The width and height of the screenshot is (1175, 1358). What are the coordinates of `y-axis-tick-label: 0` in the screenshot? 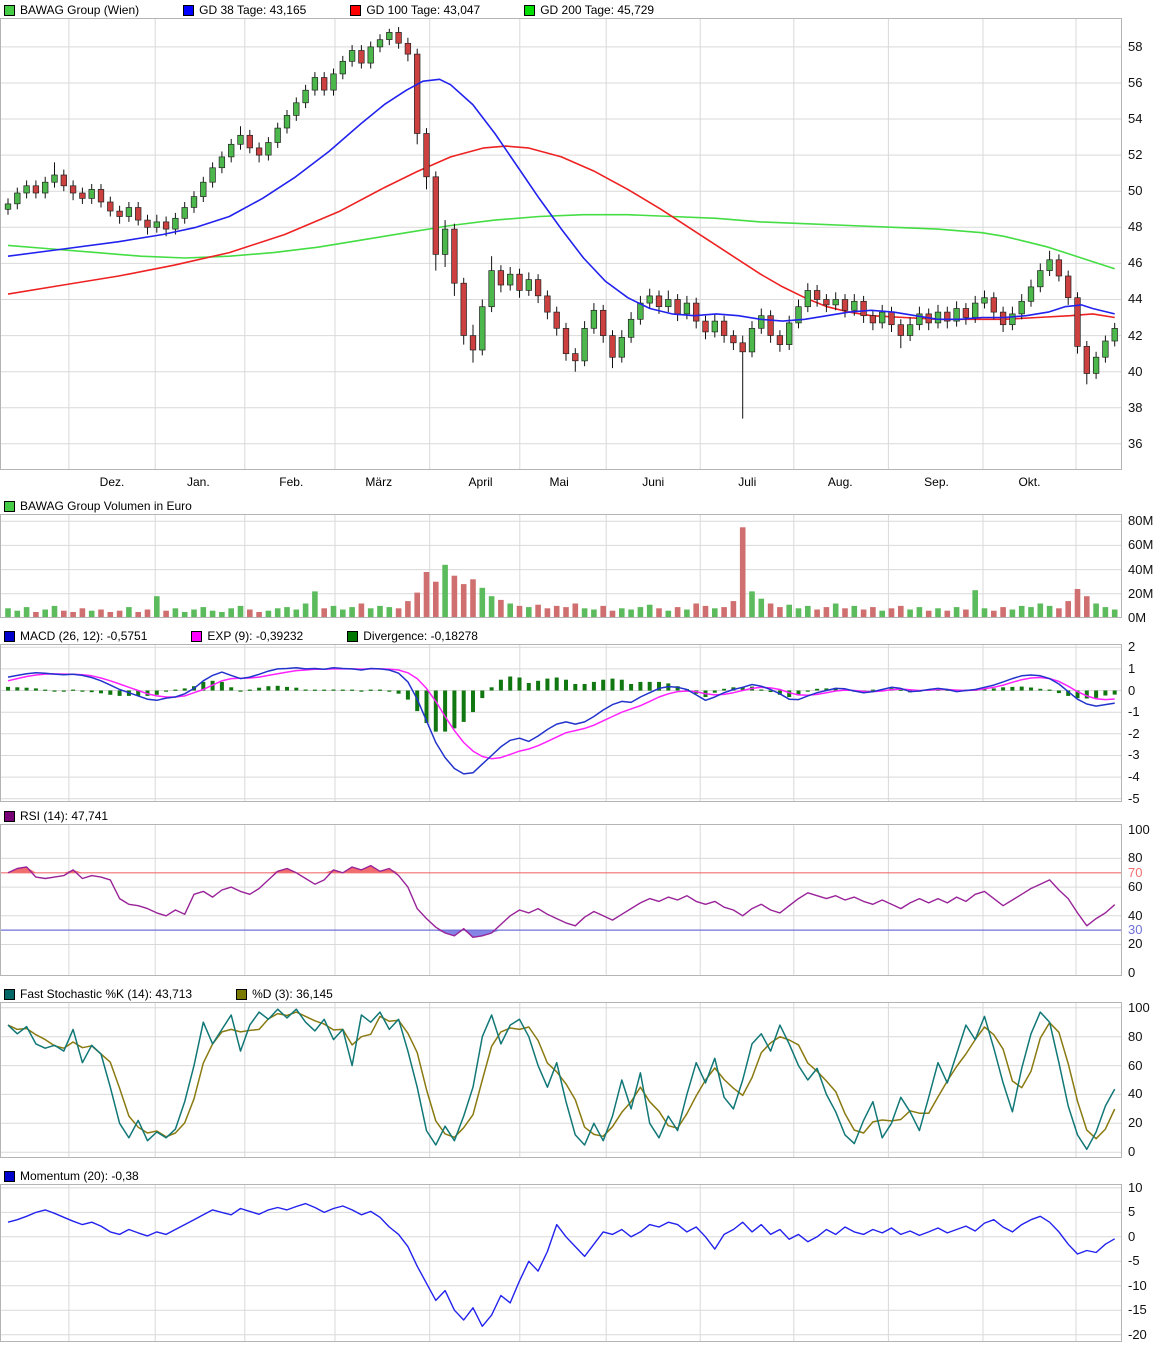 It's located at (1132, 690).